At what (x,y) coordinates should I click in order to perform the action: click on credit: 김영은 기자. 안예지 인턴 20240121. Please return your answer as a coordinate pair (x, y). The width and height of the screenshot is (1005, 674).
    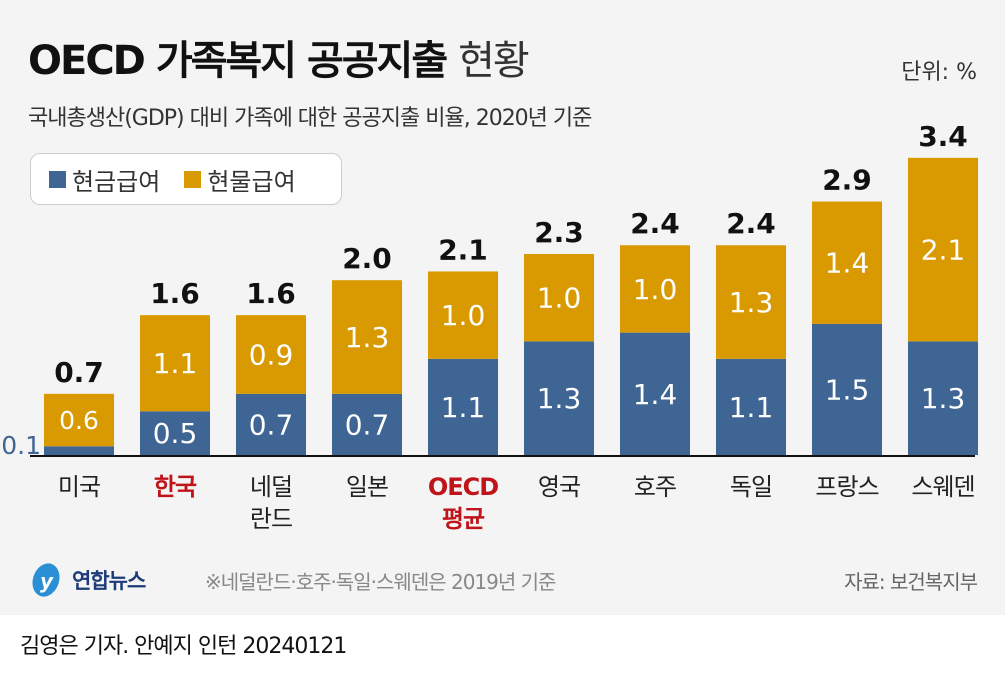
    Looking at the image, I should click on (183, 646).